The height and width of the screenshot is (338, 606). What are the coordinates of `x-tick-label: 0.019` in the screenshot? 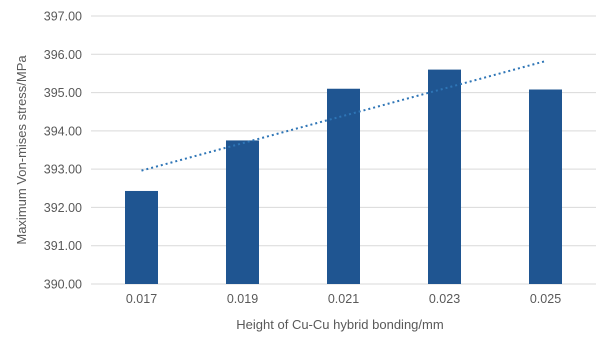 It's located at (242, 299).